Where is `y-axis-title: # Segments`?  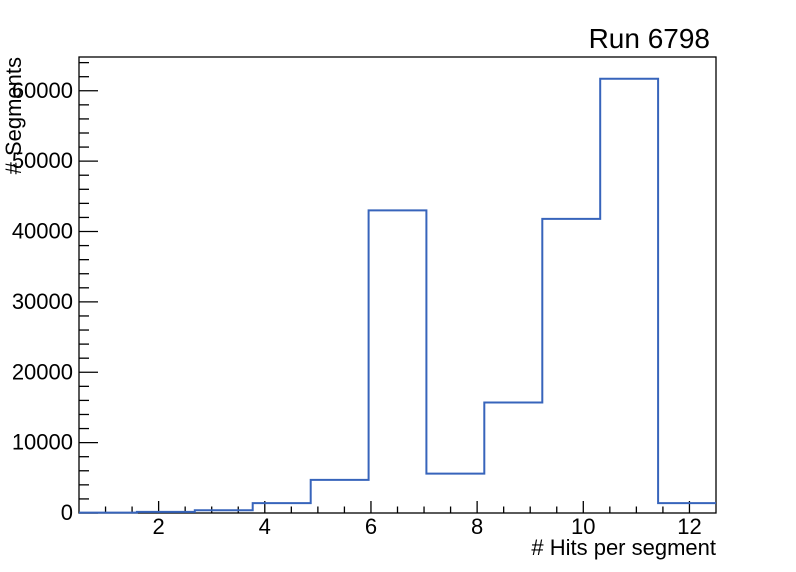 y-axis-title: # Segments is located at coordinates (13, 115).